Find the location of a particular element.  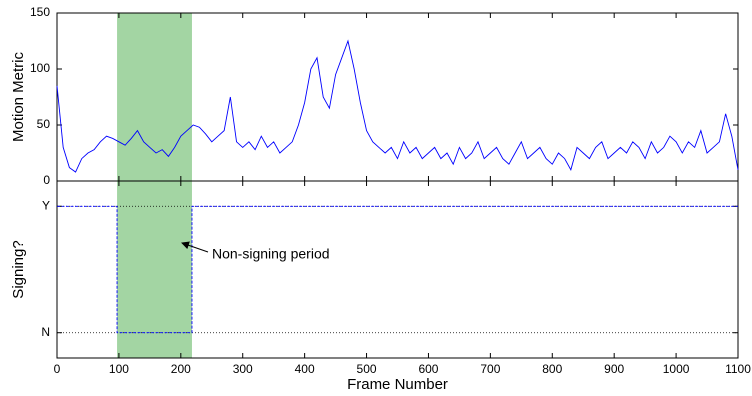

x-tick-label: 300 is located at coordinates (243, 369).